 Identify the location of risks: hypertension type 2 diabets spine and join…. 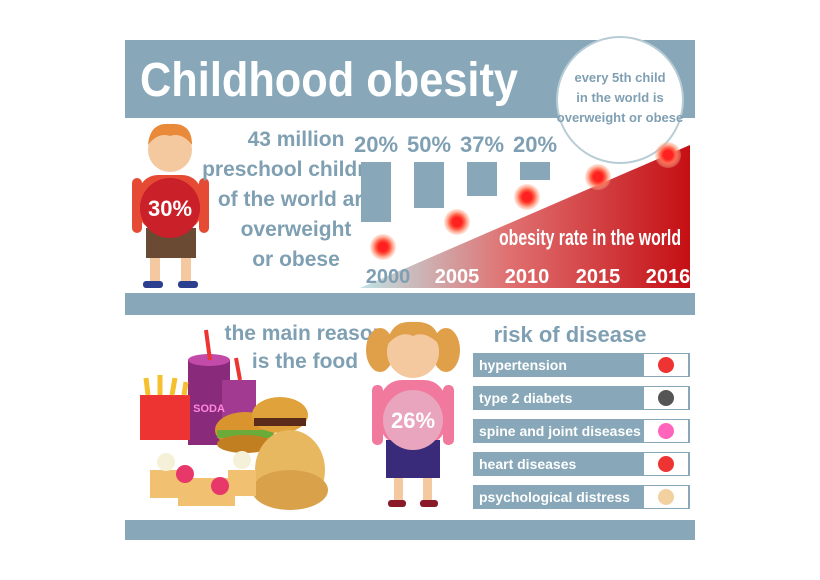
(581, 431).